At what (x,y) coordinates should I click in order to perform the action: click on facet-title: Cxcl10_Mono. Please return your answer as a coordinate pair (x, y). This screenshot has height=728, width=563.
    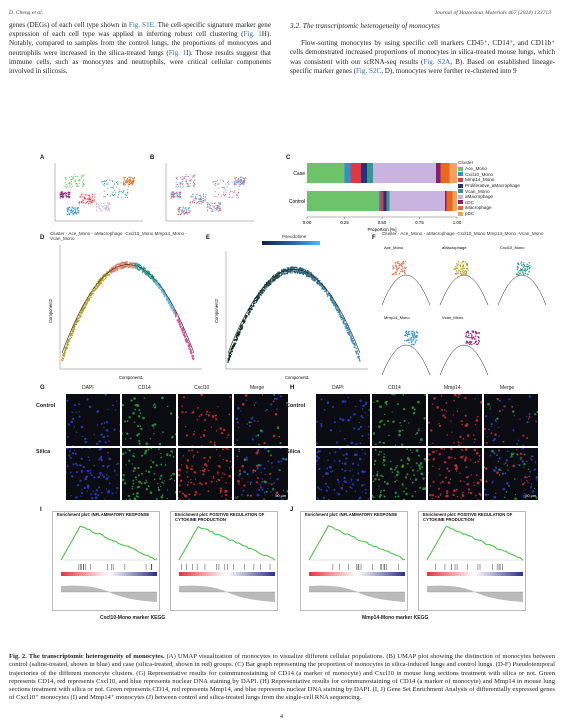
    Looking at the image, I should click on (512, 247).